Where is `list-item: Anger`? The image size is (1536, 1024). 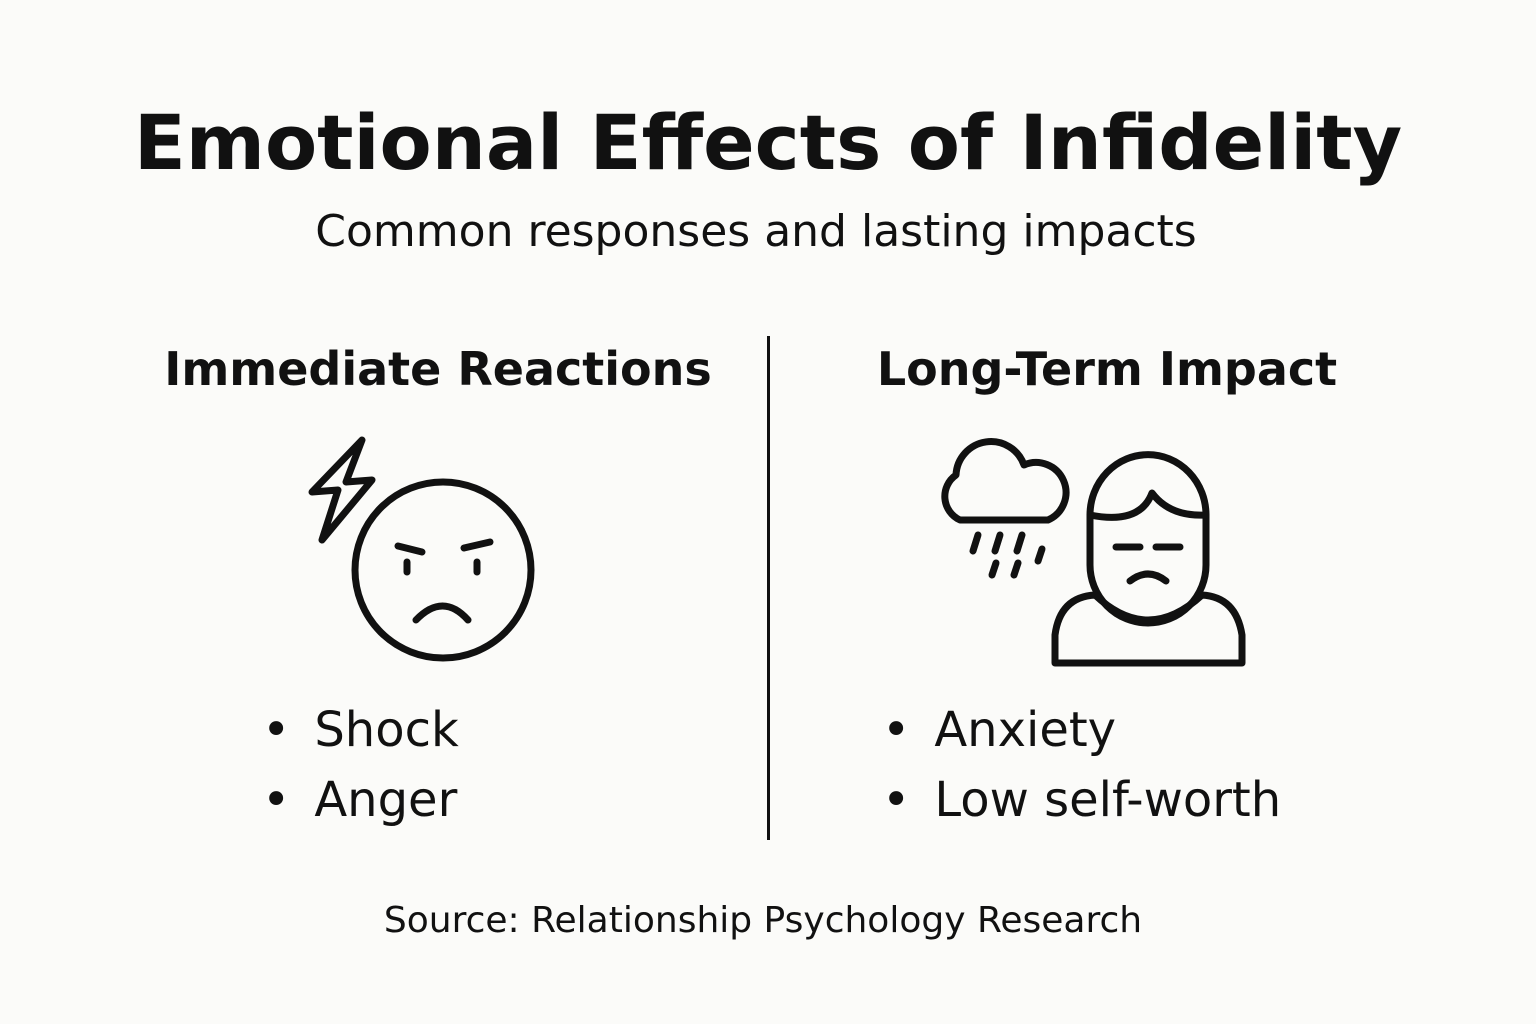
list-item: Anger is located at coordinates (359, 800).